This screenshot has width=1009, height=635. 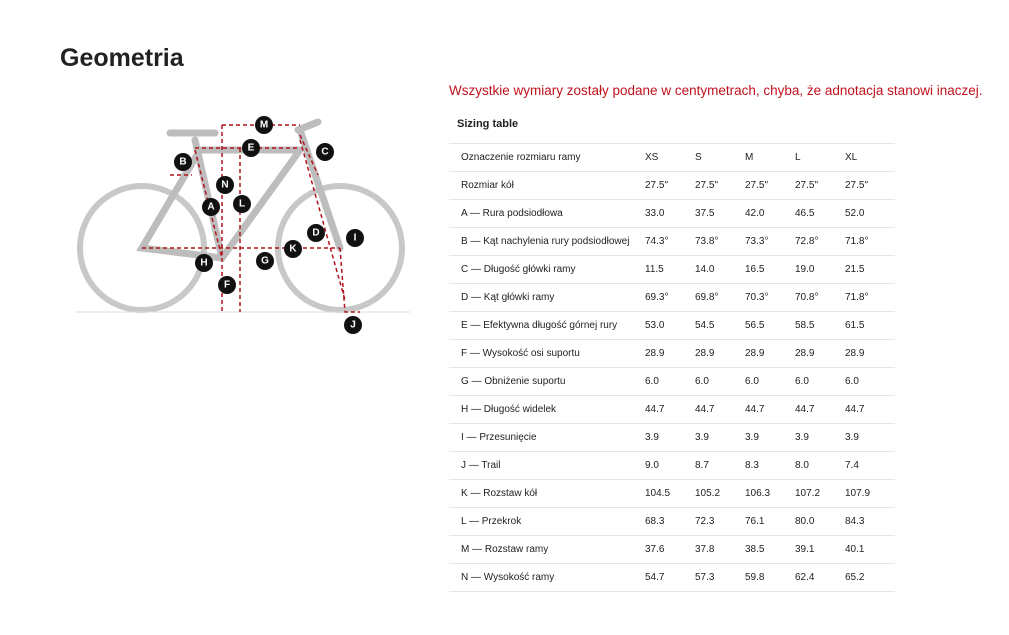 I want to click on bike-diagram: M E C B NL A D K I H G F J, so click(x=242, y=225).